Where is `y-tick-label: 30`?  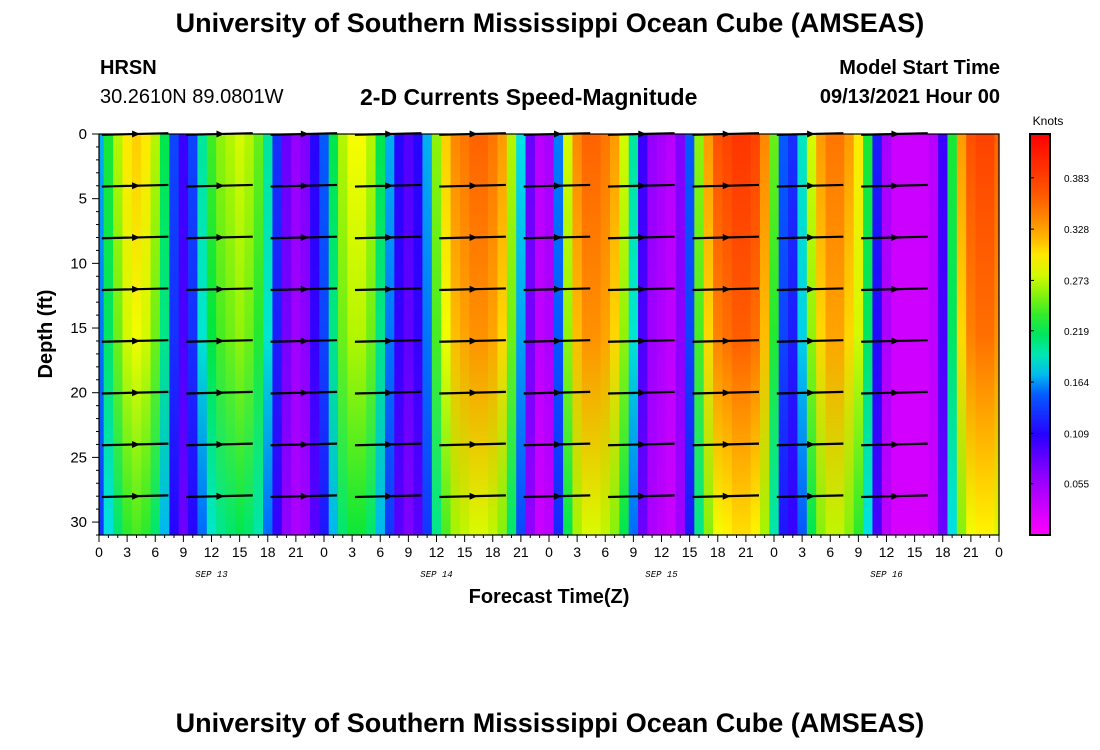
y-tick-label: 30 is located at coordinates (78, 522).